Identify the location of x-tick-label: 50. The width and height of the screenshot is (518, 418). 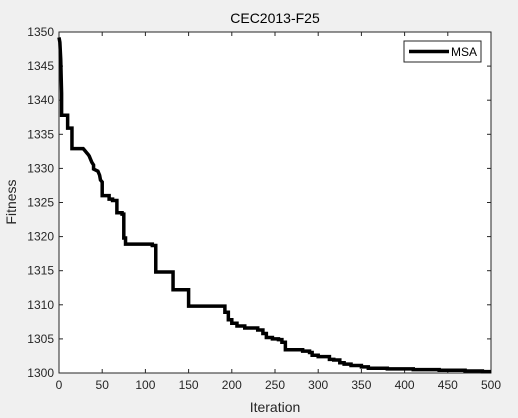
(103, 385).